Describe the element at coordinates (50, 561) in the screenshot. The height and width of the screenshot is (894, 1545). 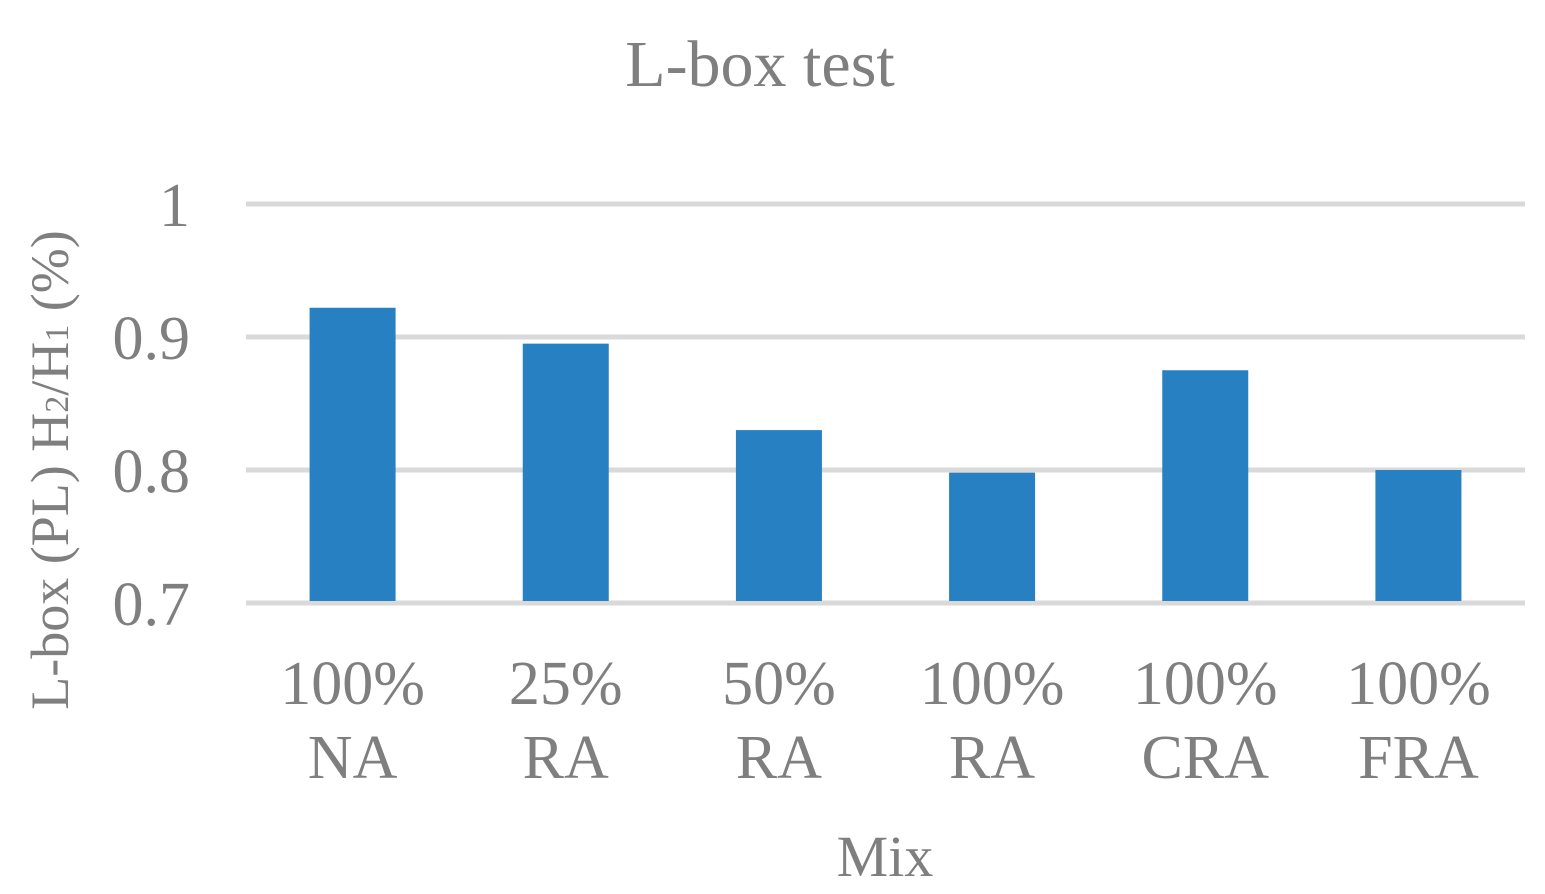
I see `y-axis-label-part: L-box (PL) H` at that location.